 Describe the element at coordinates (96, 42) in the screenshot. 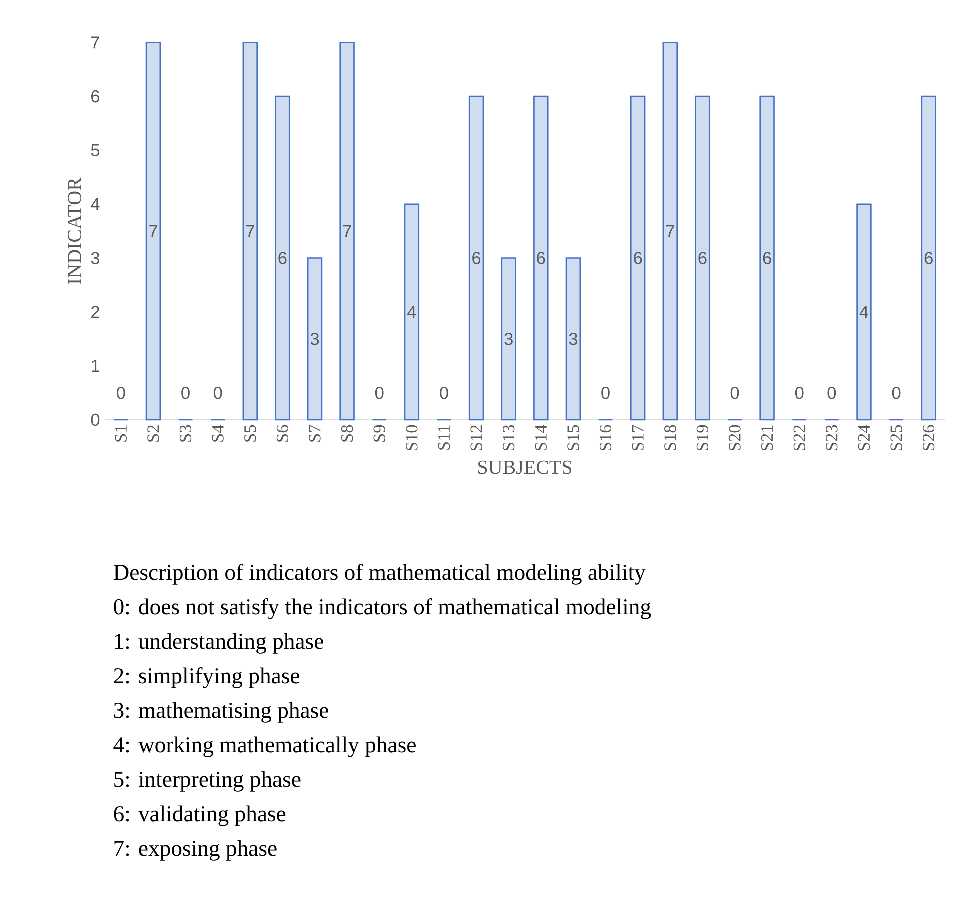

I see `y-tick-label: 7` at that location.